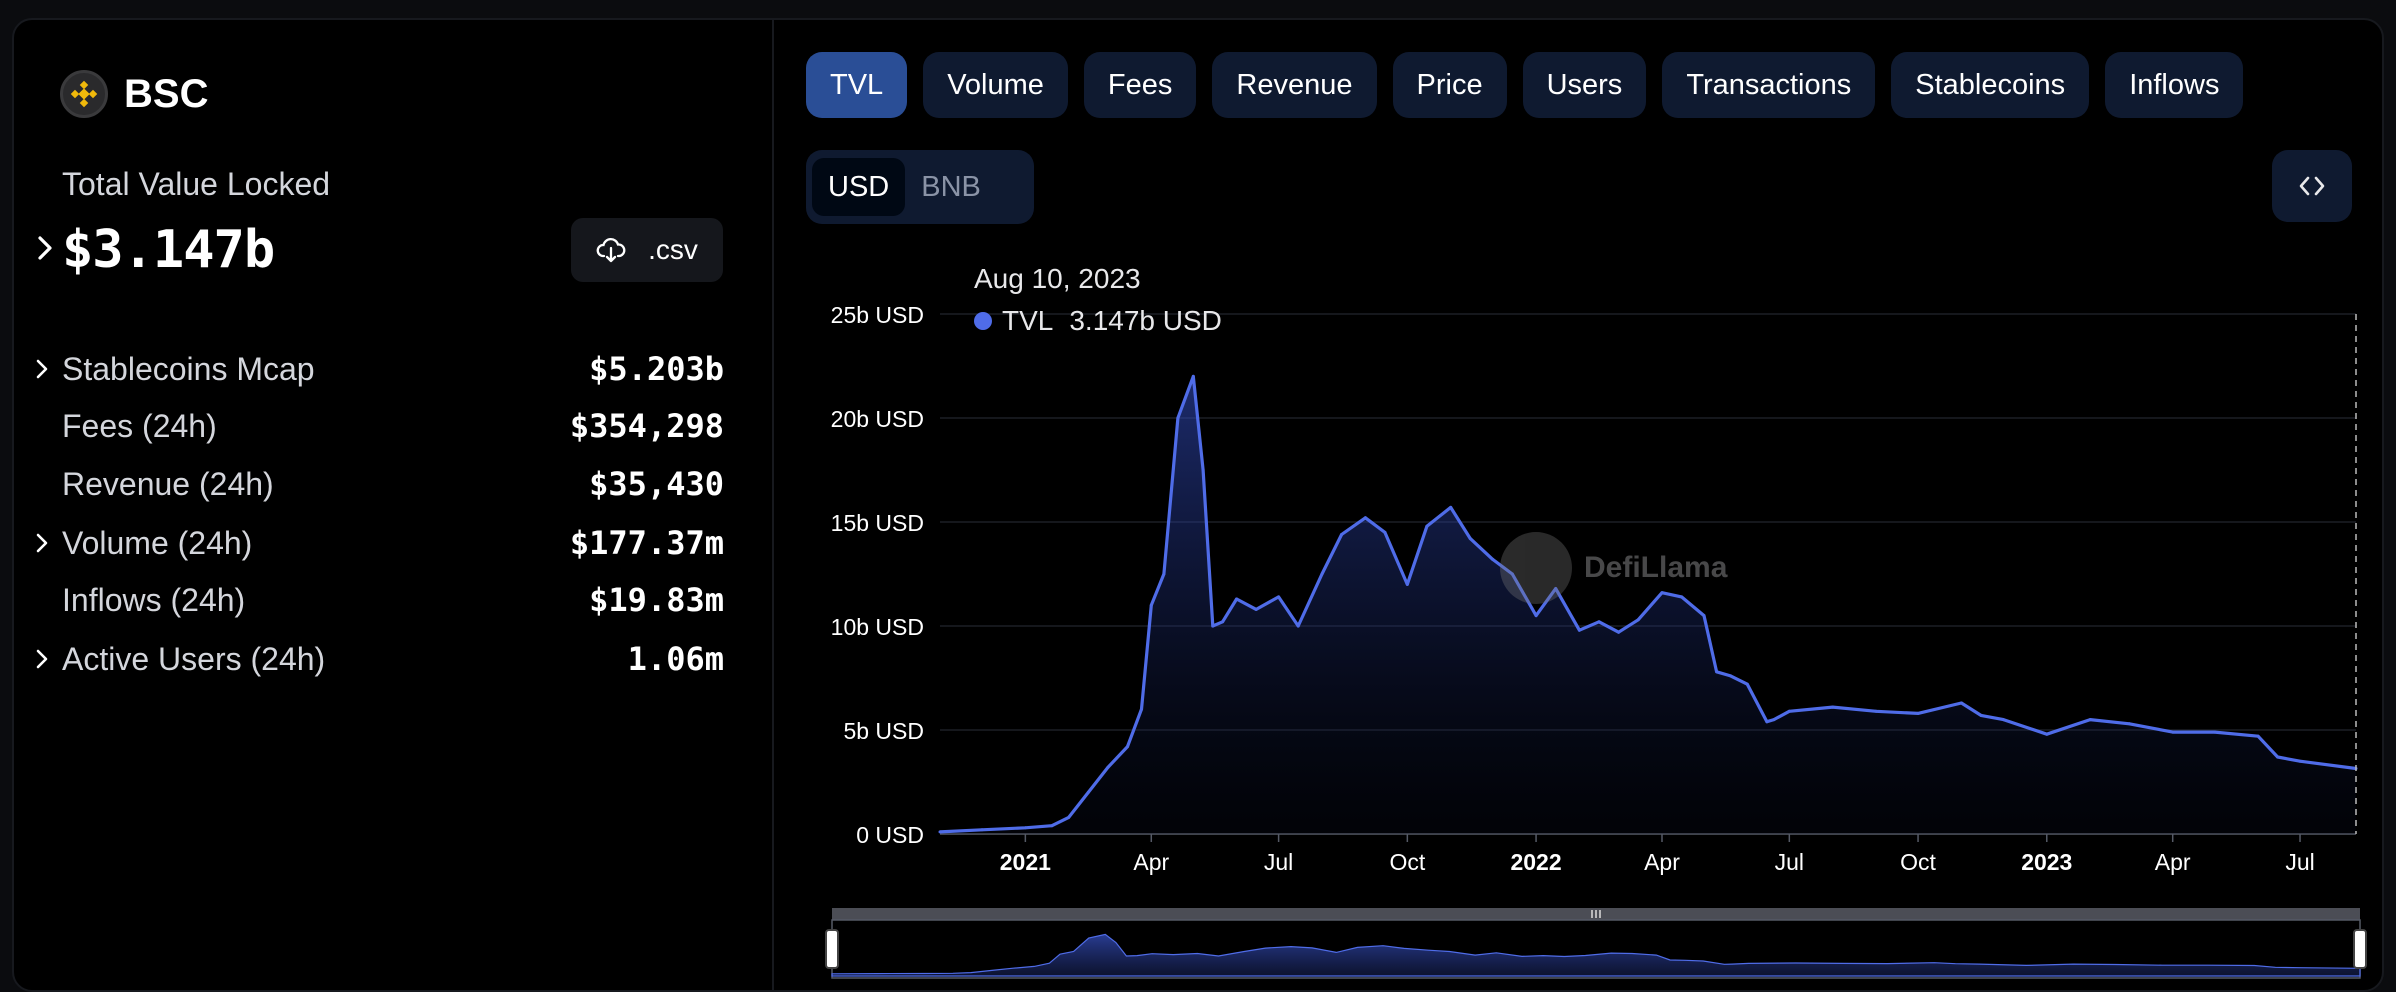 The height and width of the screenshot is (992, 2396). Describe the element at coordinates (379, 659) in the screenshot. I see `stat-row-active-users: Active Users (24h) 1.06m` at that location.